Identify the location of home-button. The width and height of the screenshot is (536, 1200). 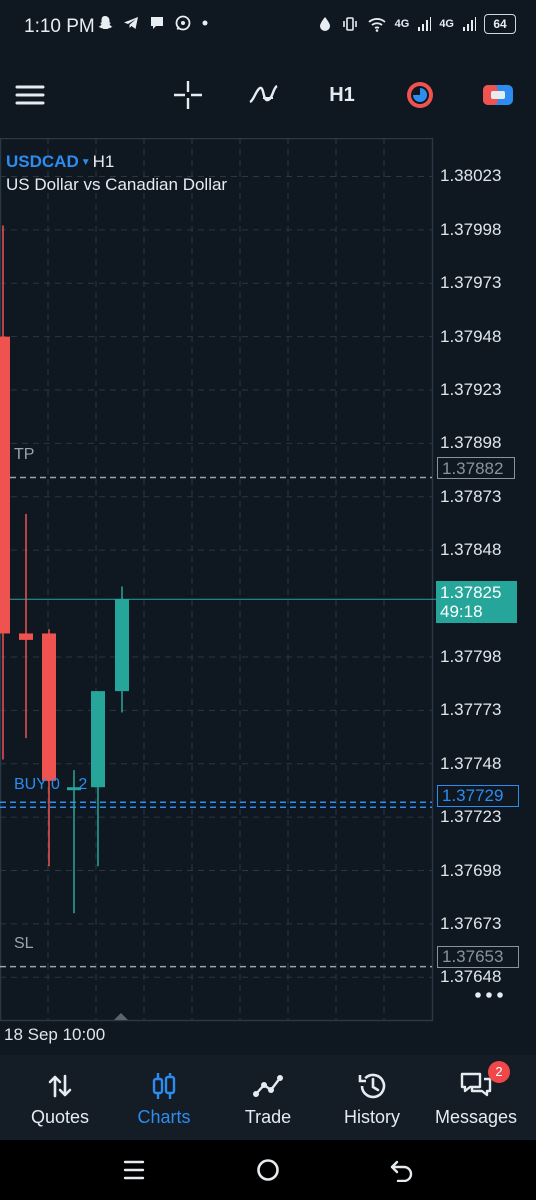
(268, 1170).